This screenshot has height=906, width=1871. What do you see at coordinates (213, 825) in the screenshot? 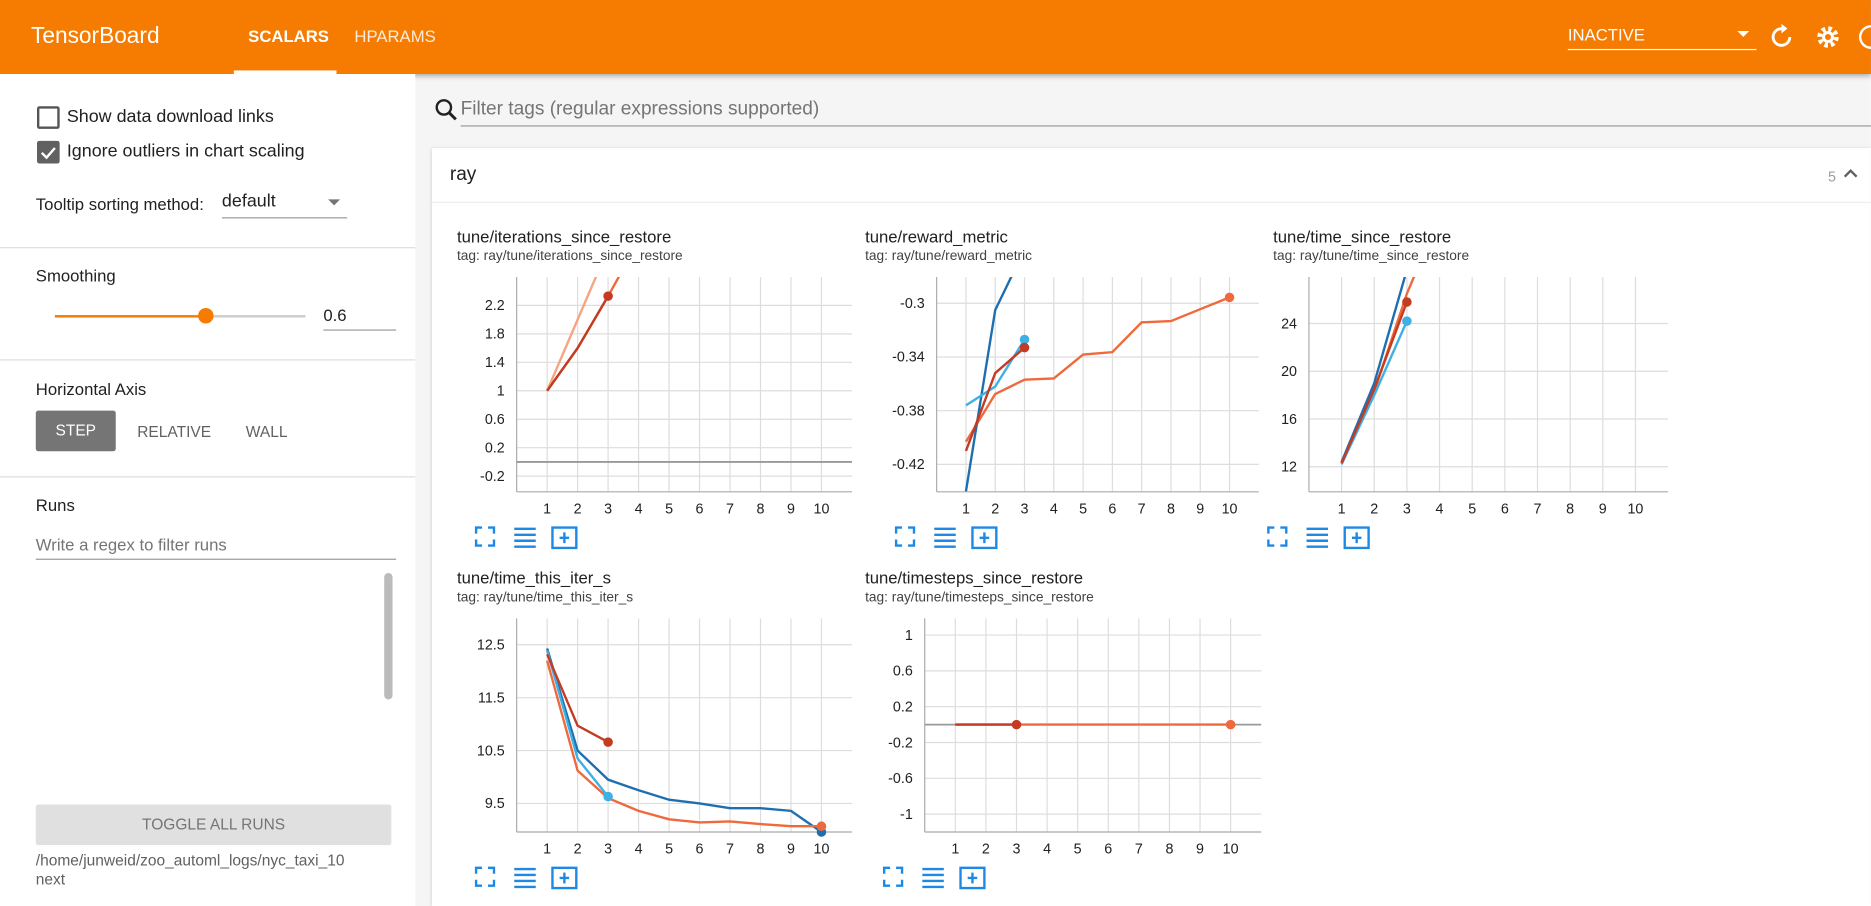
I see `toggle-runs-button: TOGGLE ALL RUNS` at bounding box center [213, 825].